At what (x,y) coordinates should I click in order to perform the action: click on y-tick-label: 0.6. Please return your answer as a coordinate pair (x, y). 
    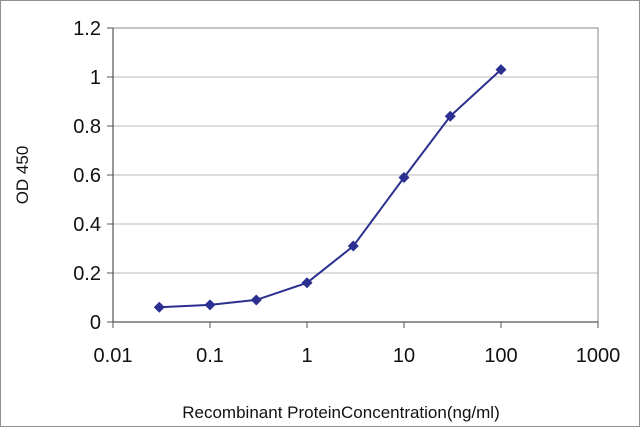
    Looking at the image, I should click on (87, 176).